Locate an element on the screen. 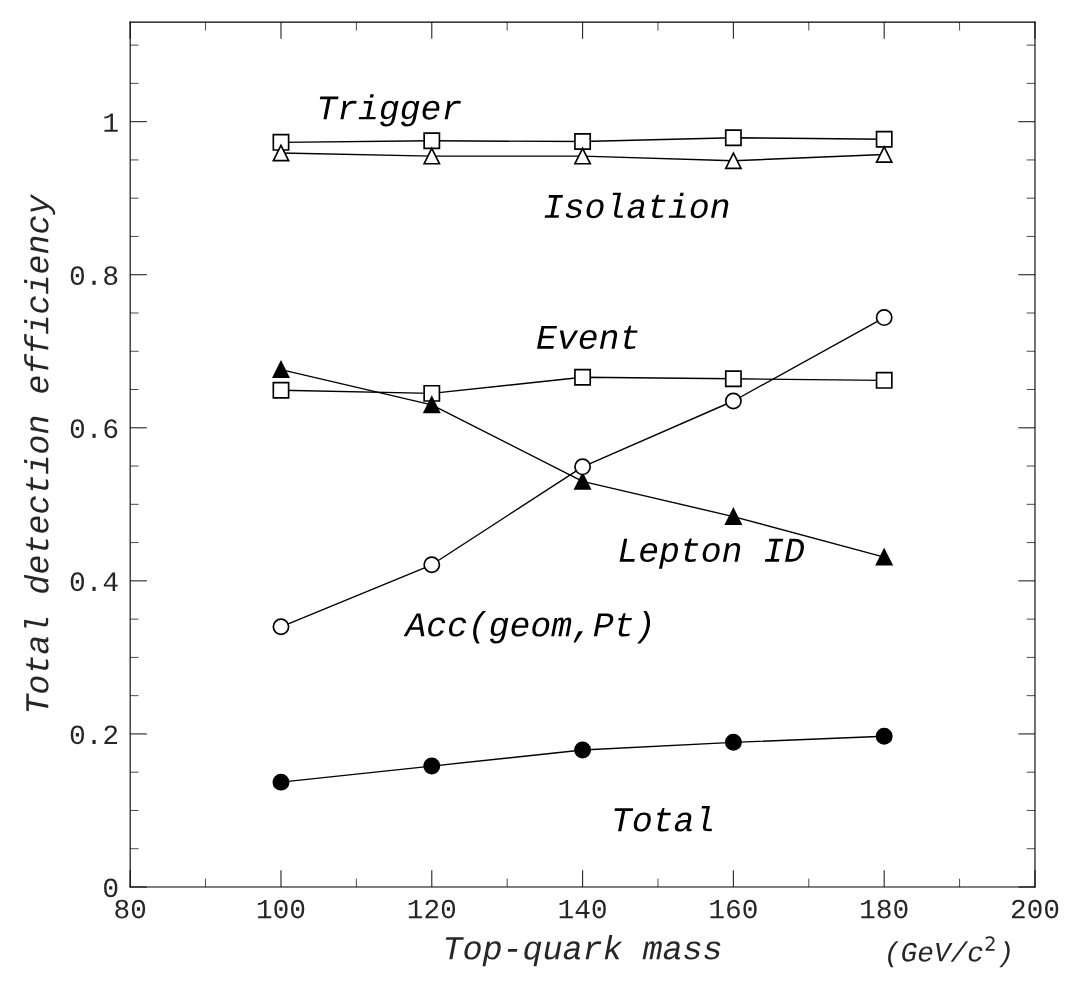 This screenshot has height=985, width=1067. x-tick-label: 120 is located at coordinates (432, 909).